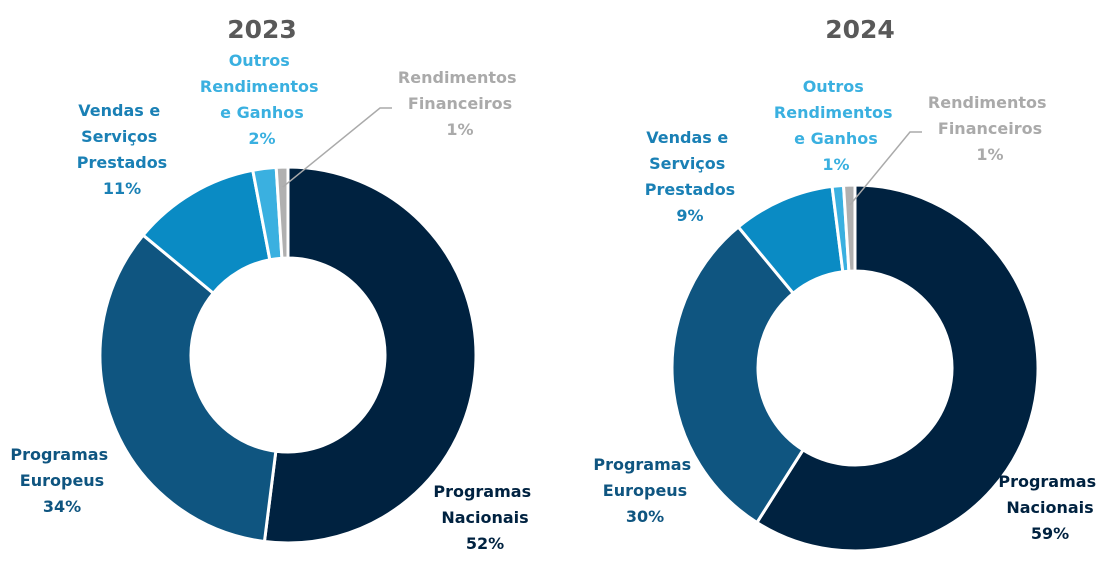 This screenshot has height=570, width=1101. I want to click on value-label: 34%, so click(62, 506).